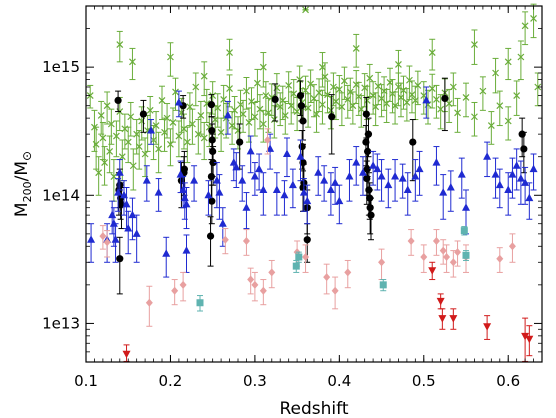  I want to click on x-tick-label: 0.3, so click(255, 381).